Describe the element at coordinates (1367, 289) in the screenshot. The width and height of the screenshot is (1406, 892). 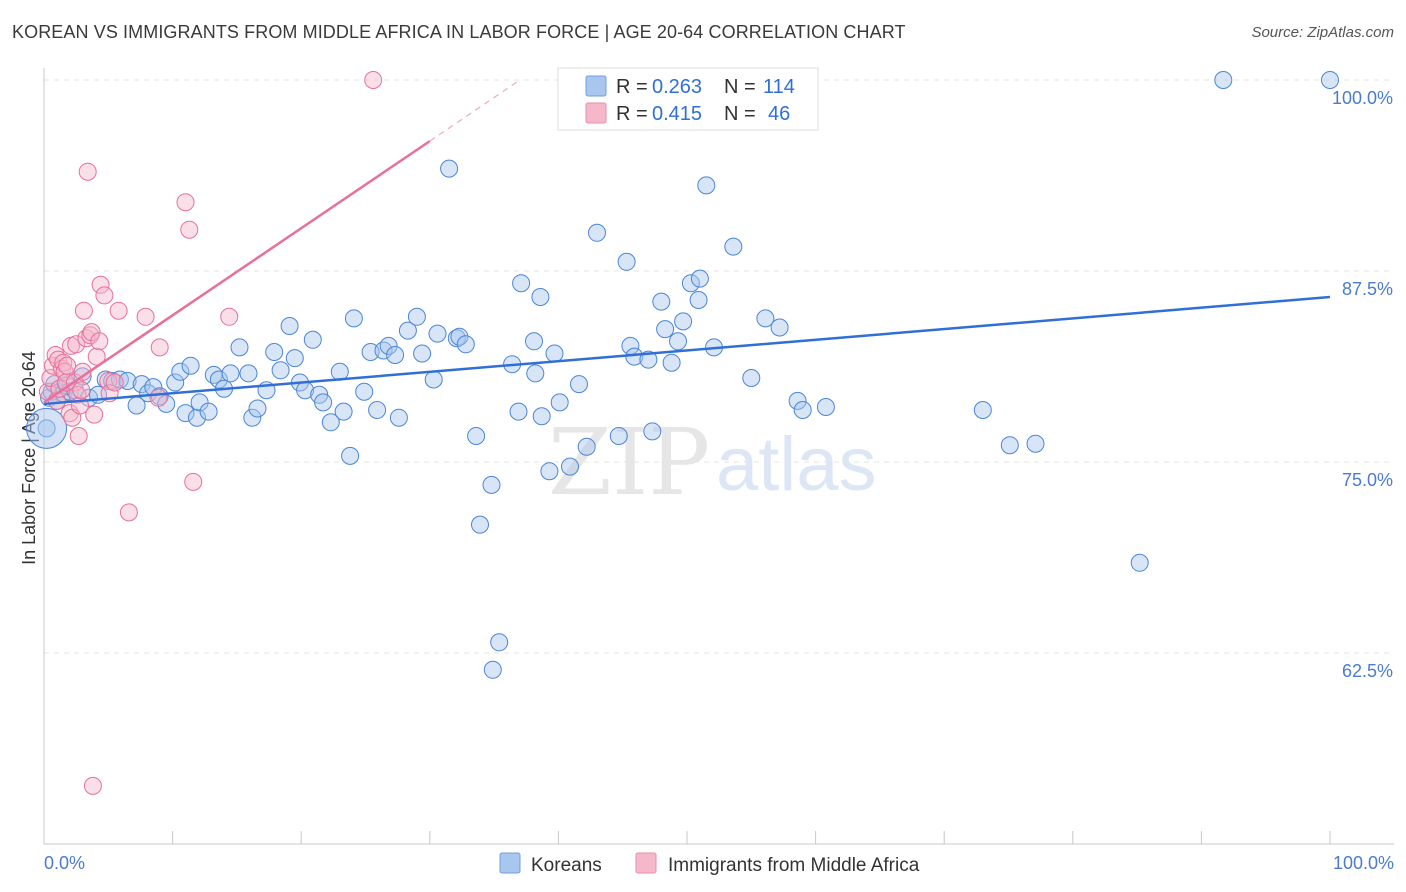
I see `y-tick-label: 87.5%` at that location.